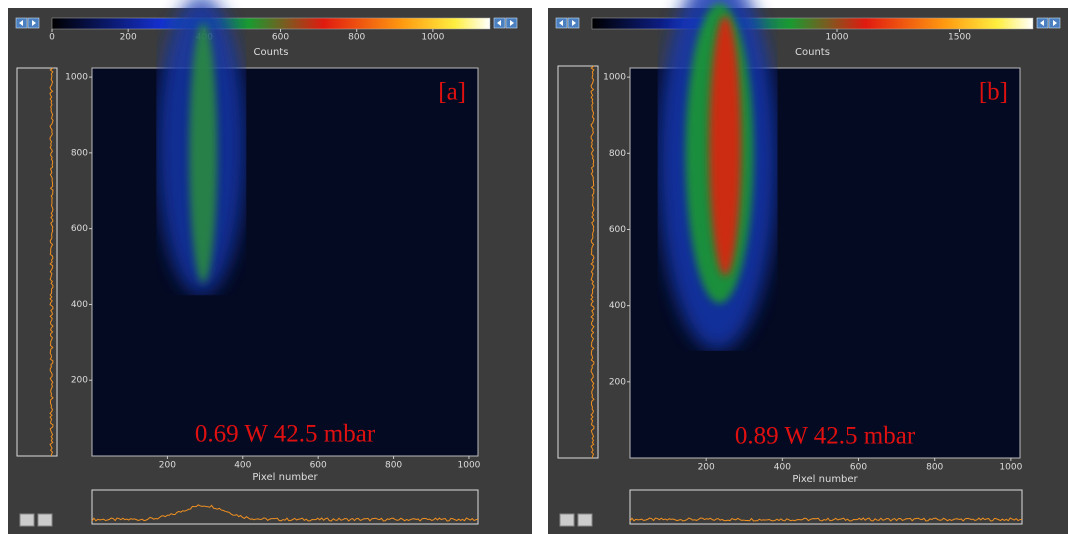 The height and width of the screenshot is (534, 1070). What do you see at coordinates (285, 434) in the screenshot?
I see `panel-caption: 0.69 W 42.5 mbar` at bounding box center [285, 434].